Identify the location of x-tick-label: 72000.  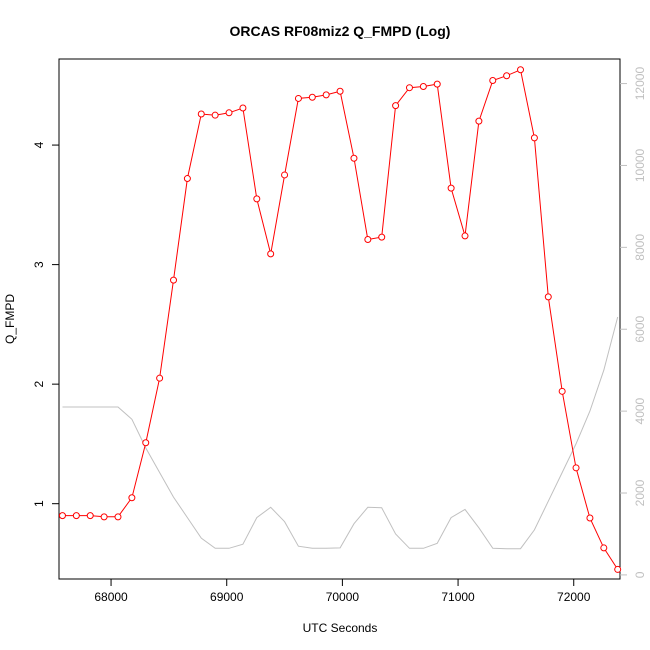
(574, 597).